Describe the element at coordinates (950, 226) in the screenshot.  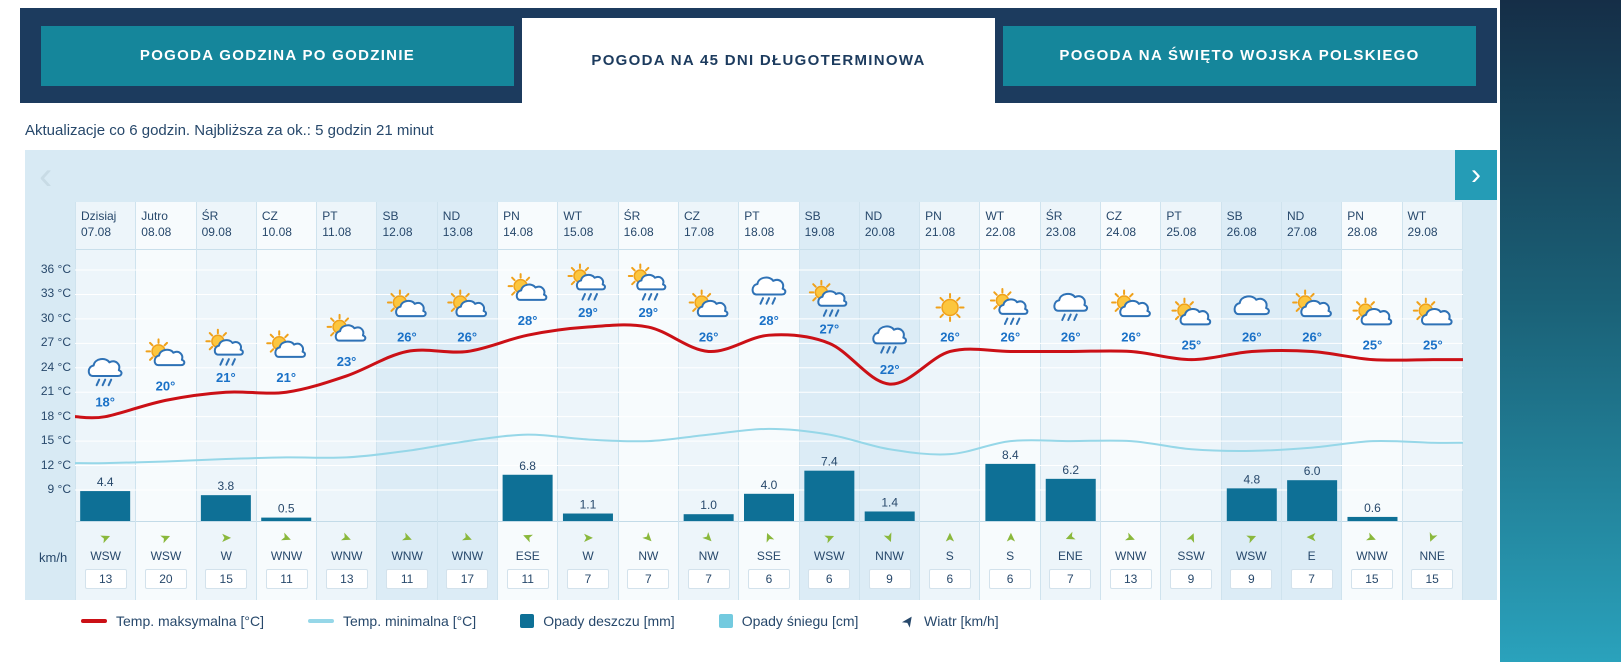
I see `day-header: PN 21.08` at that location.